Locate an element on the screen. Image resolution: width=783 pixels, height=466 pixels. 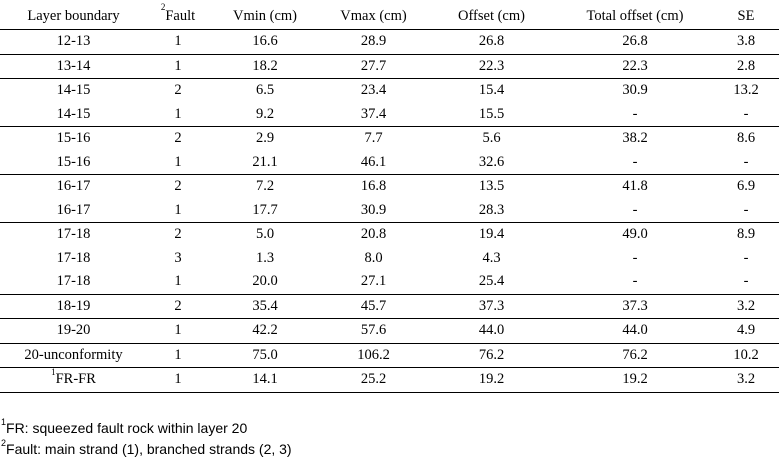
footnote-fault-marker: 2 is located at coordinates (4, 443).